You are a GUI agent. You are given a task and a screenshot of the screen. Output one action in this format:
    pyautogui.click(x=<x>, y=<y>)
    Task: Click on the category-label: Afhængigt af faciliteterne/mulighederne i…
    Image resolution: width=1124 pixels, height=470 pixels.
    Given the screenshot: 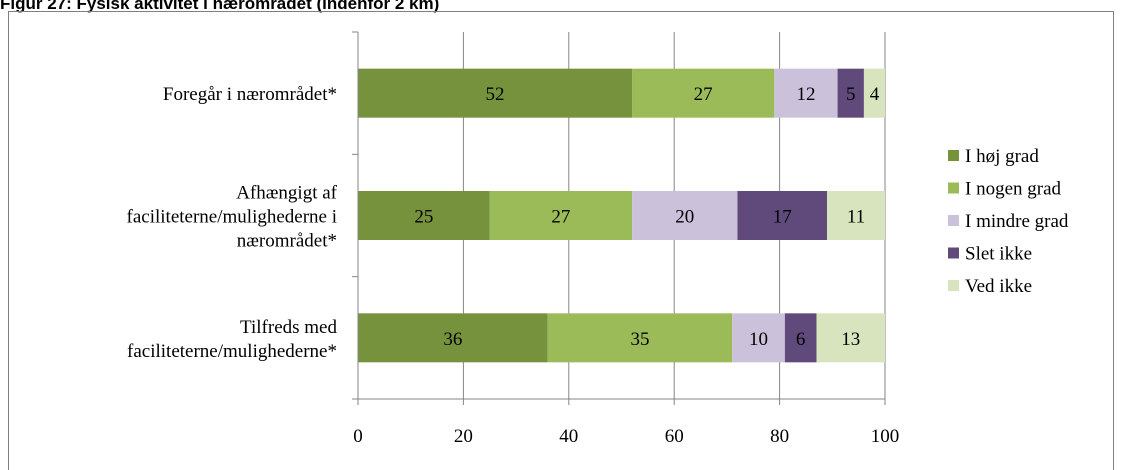 What is the action you would take?
    pyautogui.click(x=232, y=217)
    